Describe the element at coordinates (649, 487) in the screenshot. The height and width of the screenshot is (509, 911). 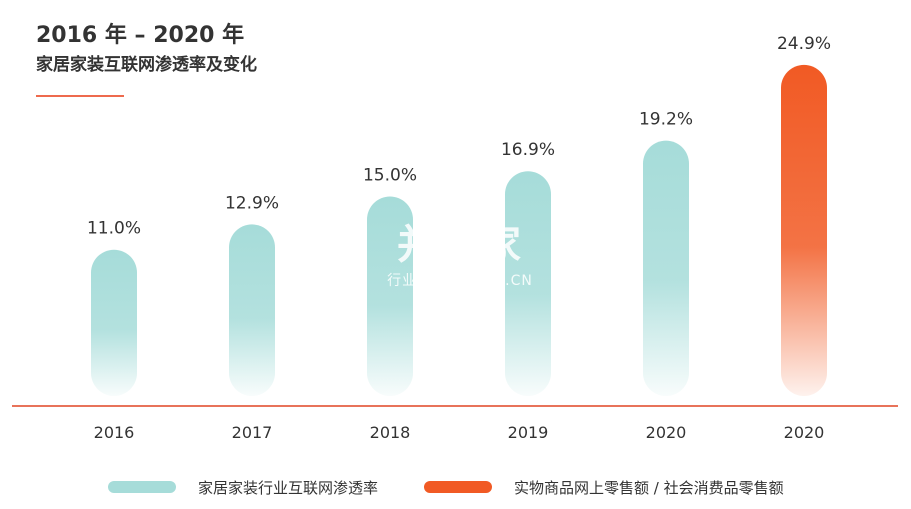
I see `legend-label-orange: 实物商品网上零售额 / 社会消费品零售额` at that location.